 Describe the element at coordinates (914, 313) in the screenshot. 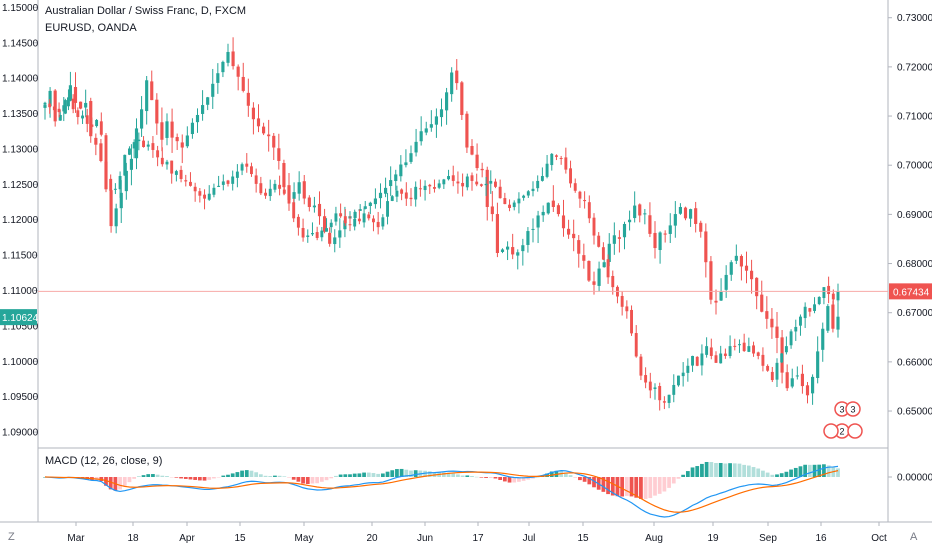

I see `right-axis-tick-label: 0.67000` at that location.